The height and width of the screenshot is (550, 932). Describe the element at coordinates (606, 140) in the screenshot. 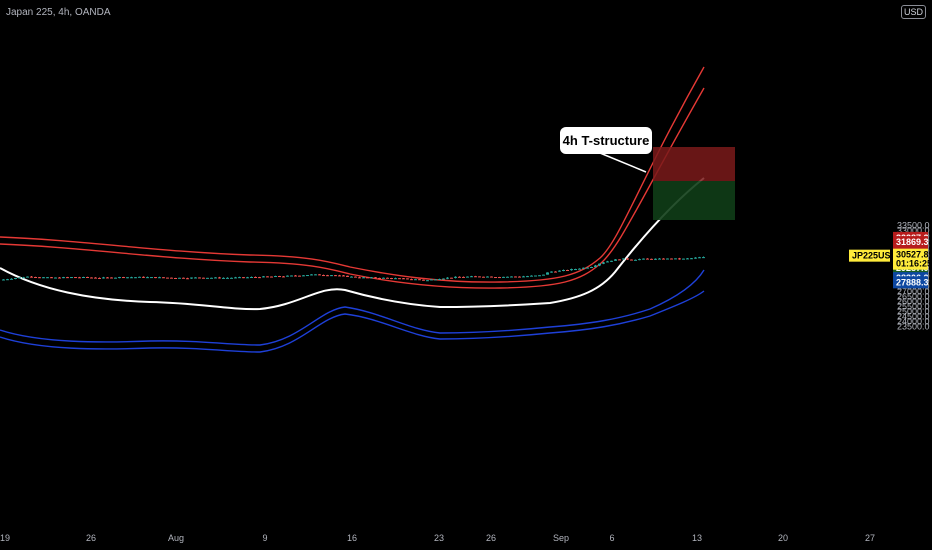

I see `annotation-label: 4h T-structure` at that location.